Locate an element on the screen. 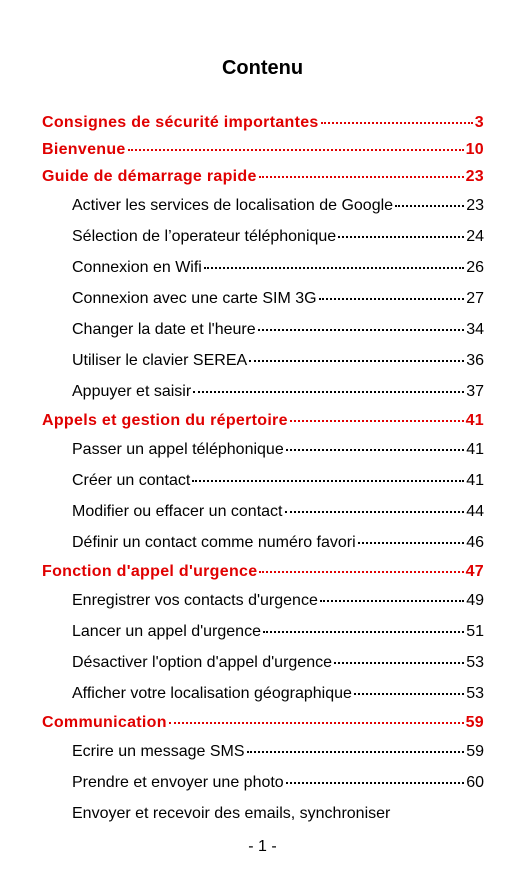 The image size is (525, 886). item-page: 27 is located at coordinates (475, 298).